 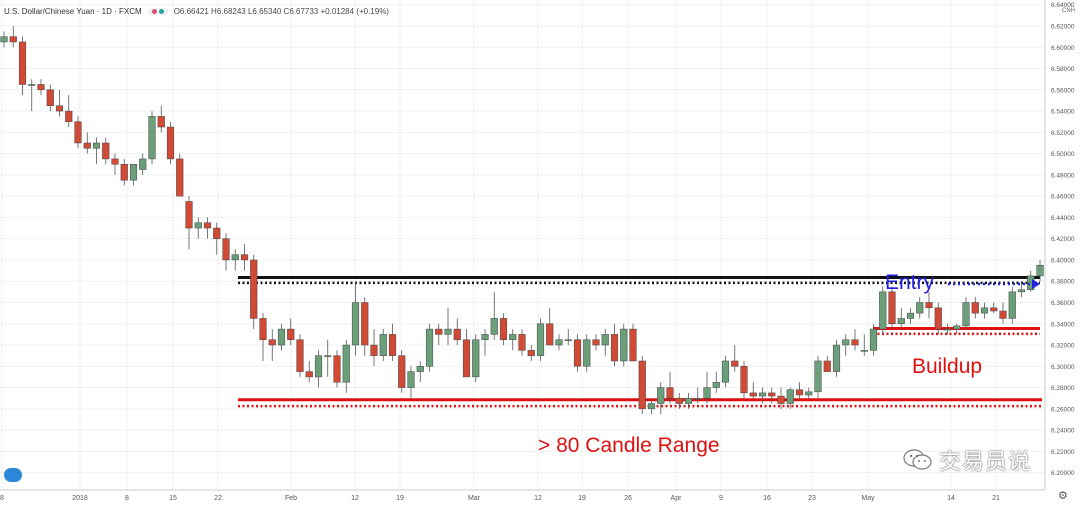 I want to click on price-tick-label: 6.46000, so click(x=1063, y=197).